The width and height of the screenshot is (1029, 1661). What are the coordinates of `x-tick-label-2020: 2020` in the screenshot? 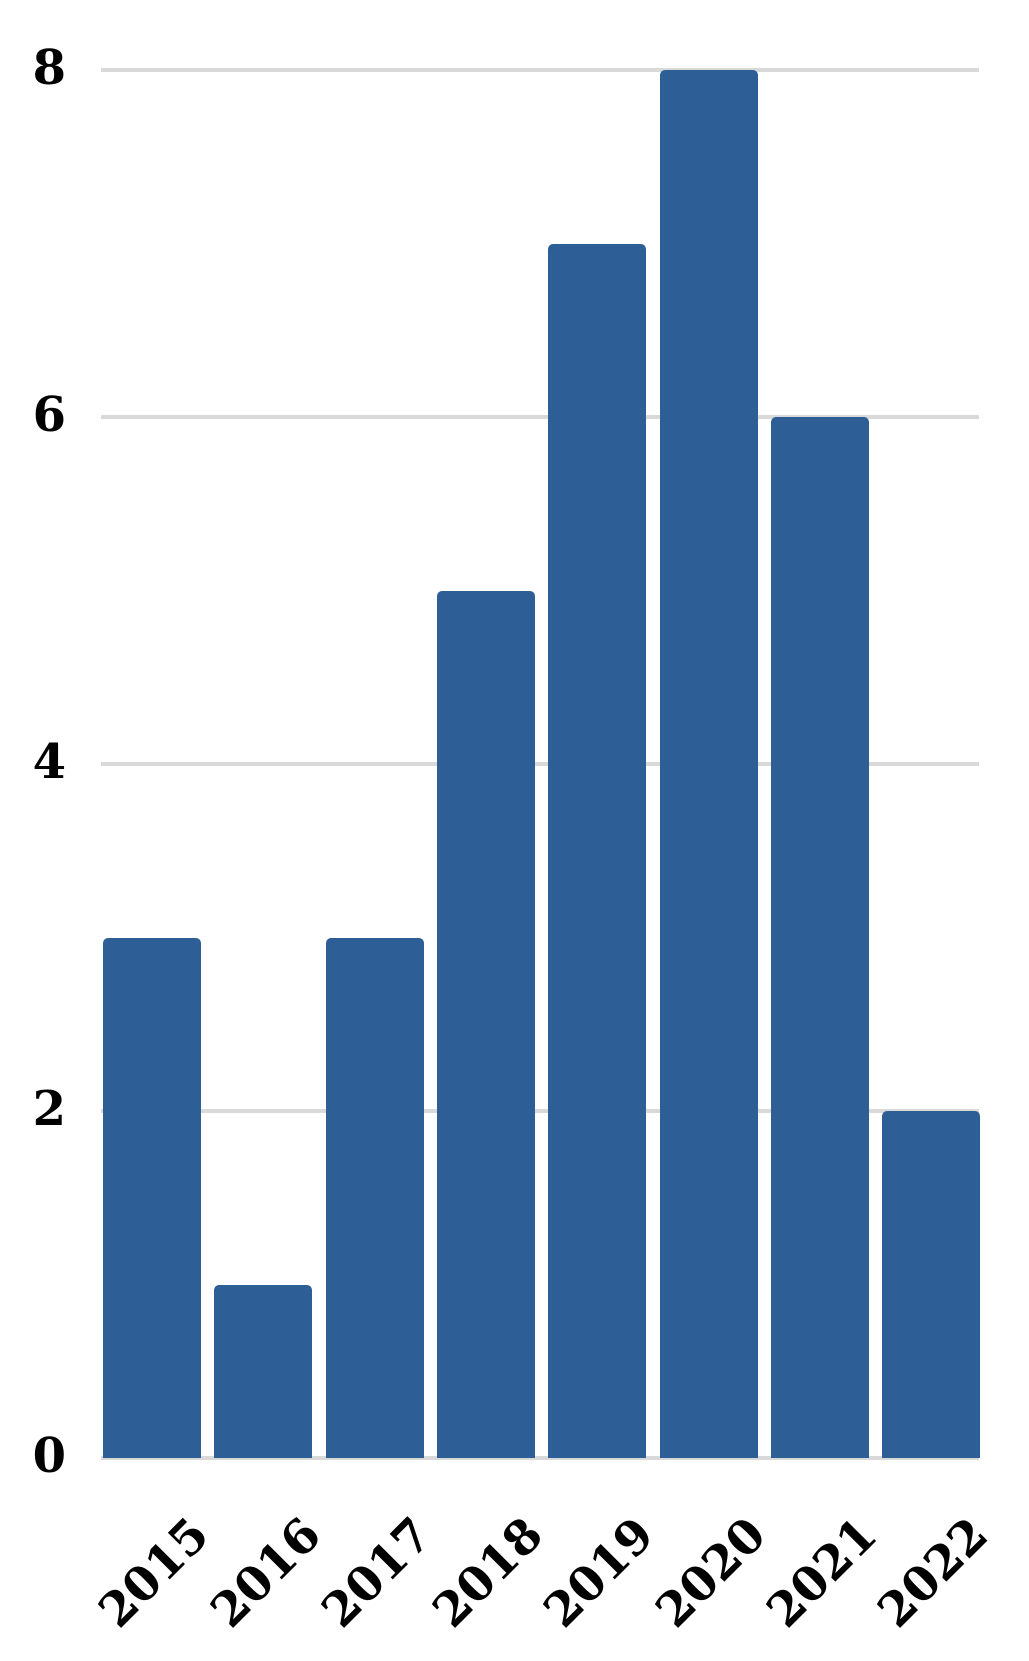 It's located at (711, 1573).